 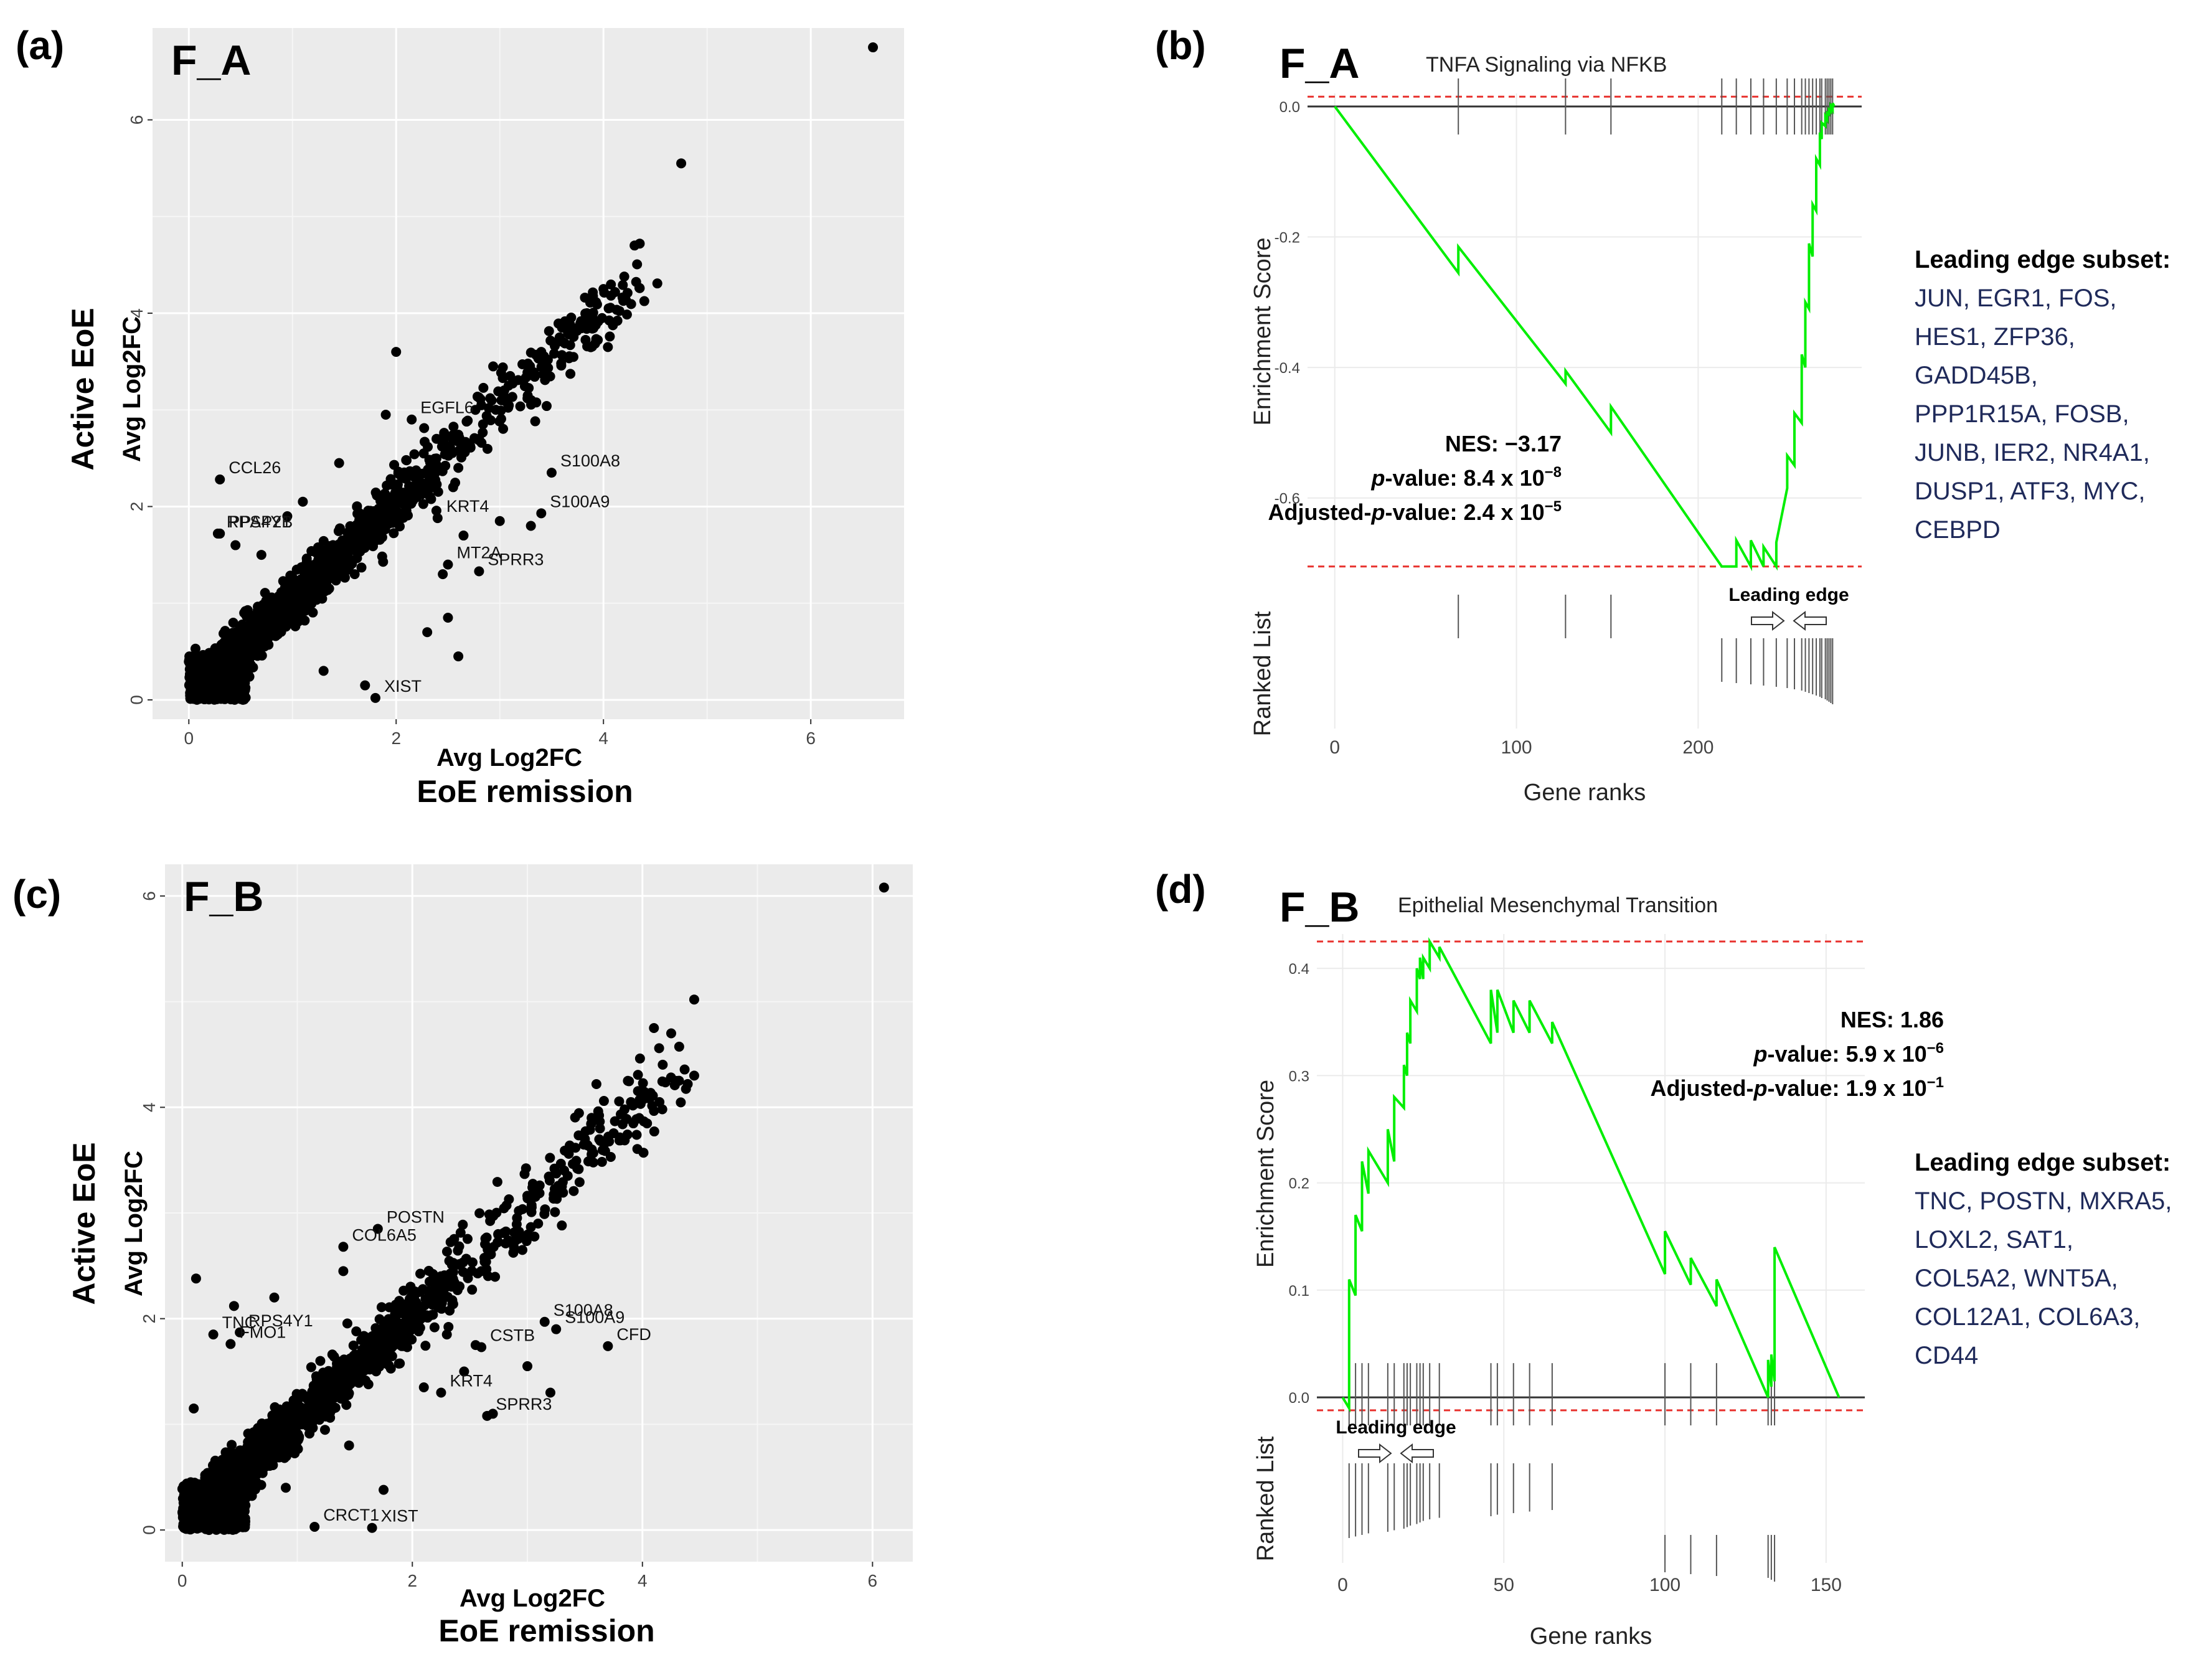 What do you see at coordinates (590, 461) in the screenshot?
I see `gene-label: S100A8` at bounding box center [590, 461].